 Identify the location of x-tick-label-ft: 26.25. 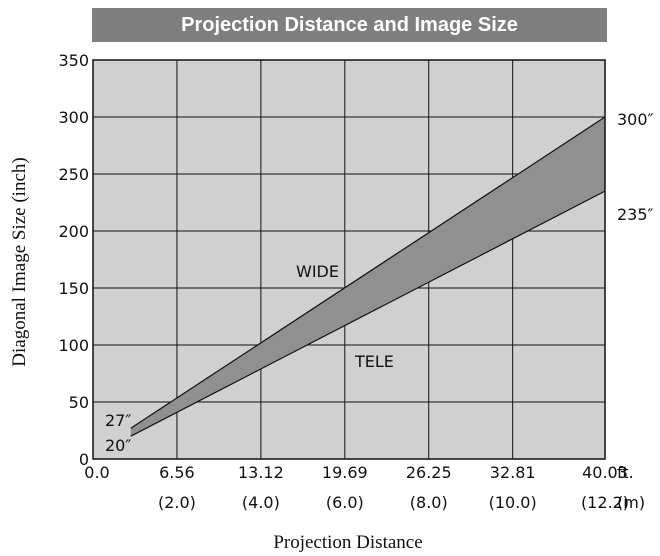
(429, 472).